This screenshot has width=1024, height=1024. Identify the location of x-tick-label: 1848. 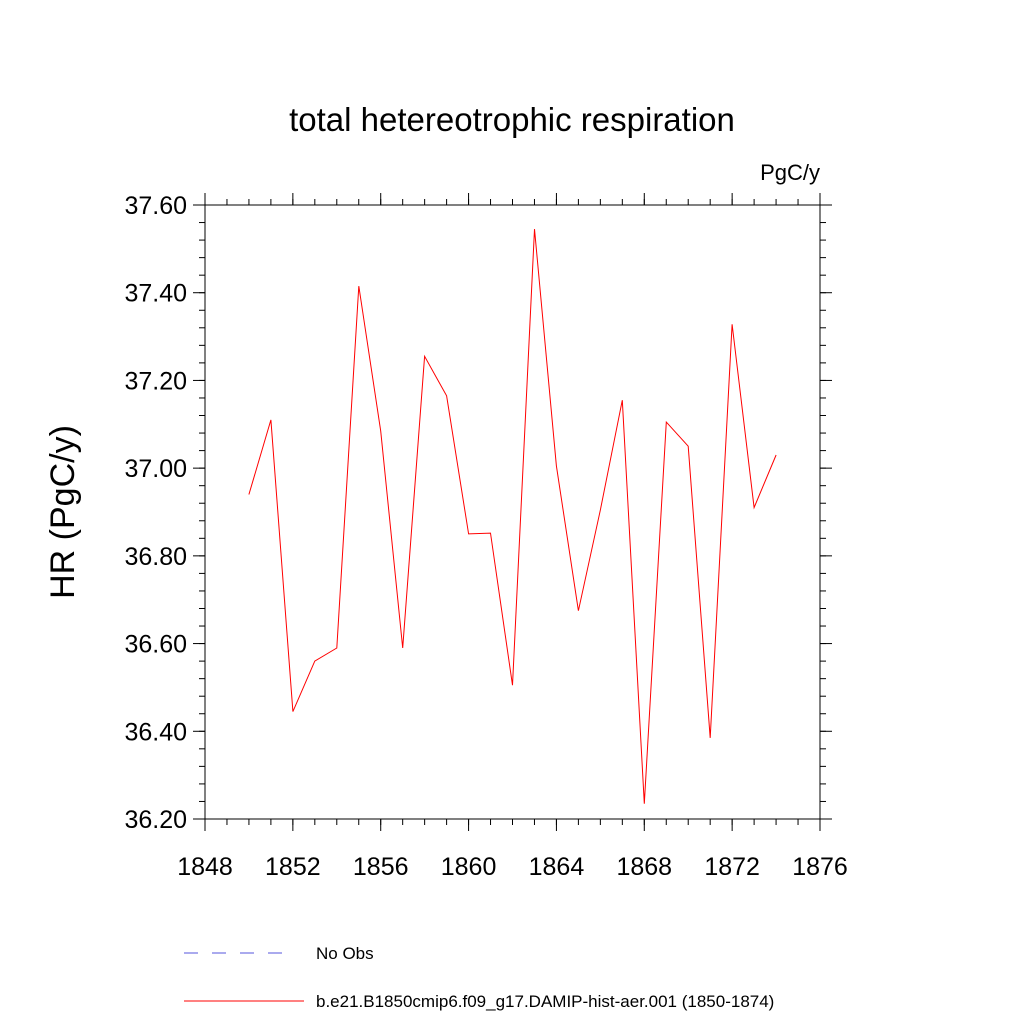
(205, 867).